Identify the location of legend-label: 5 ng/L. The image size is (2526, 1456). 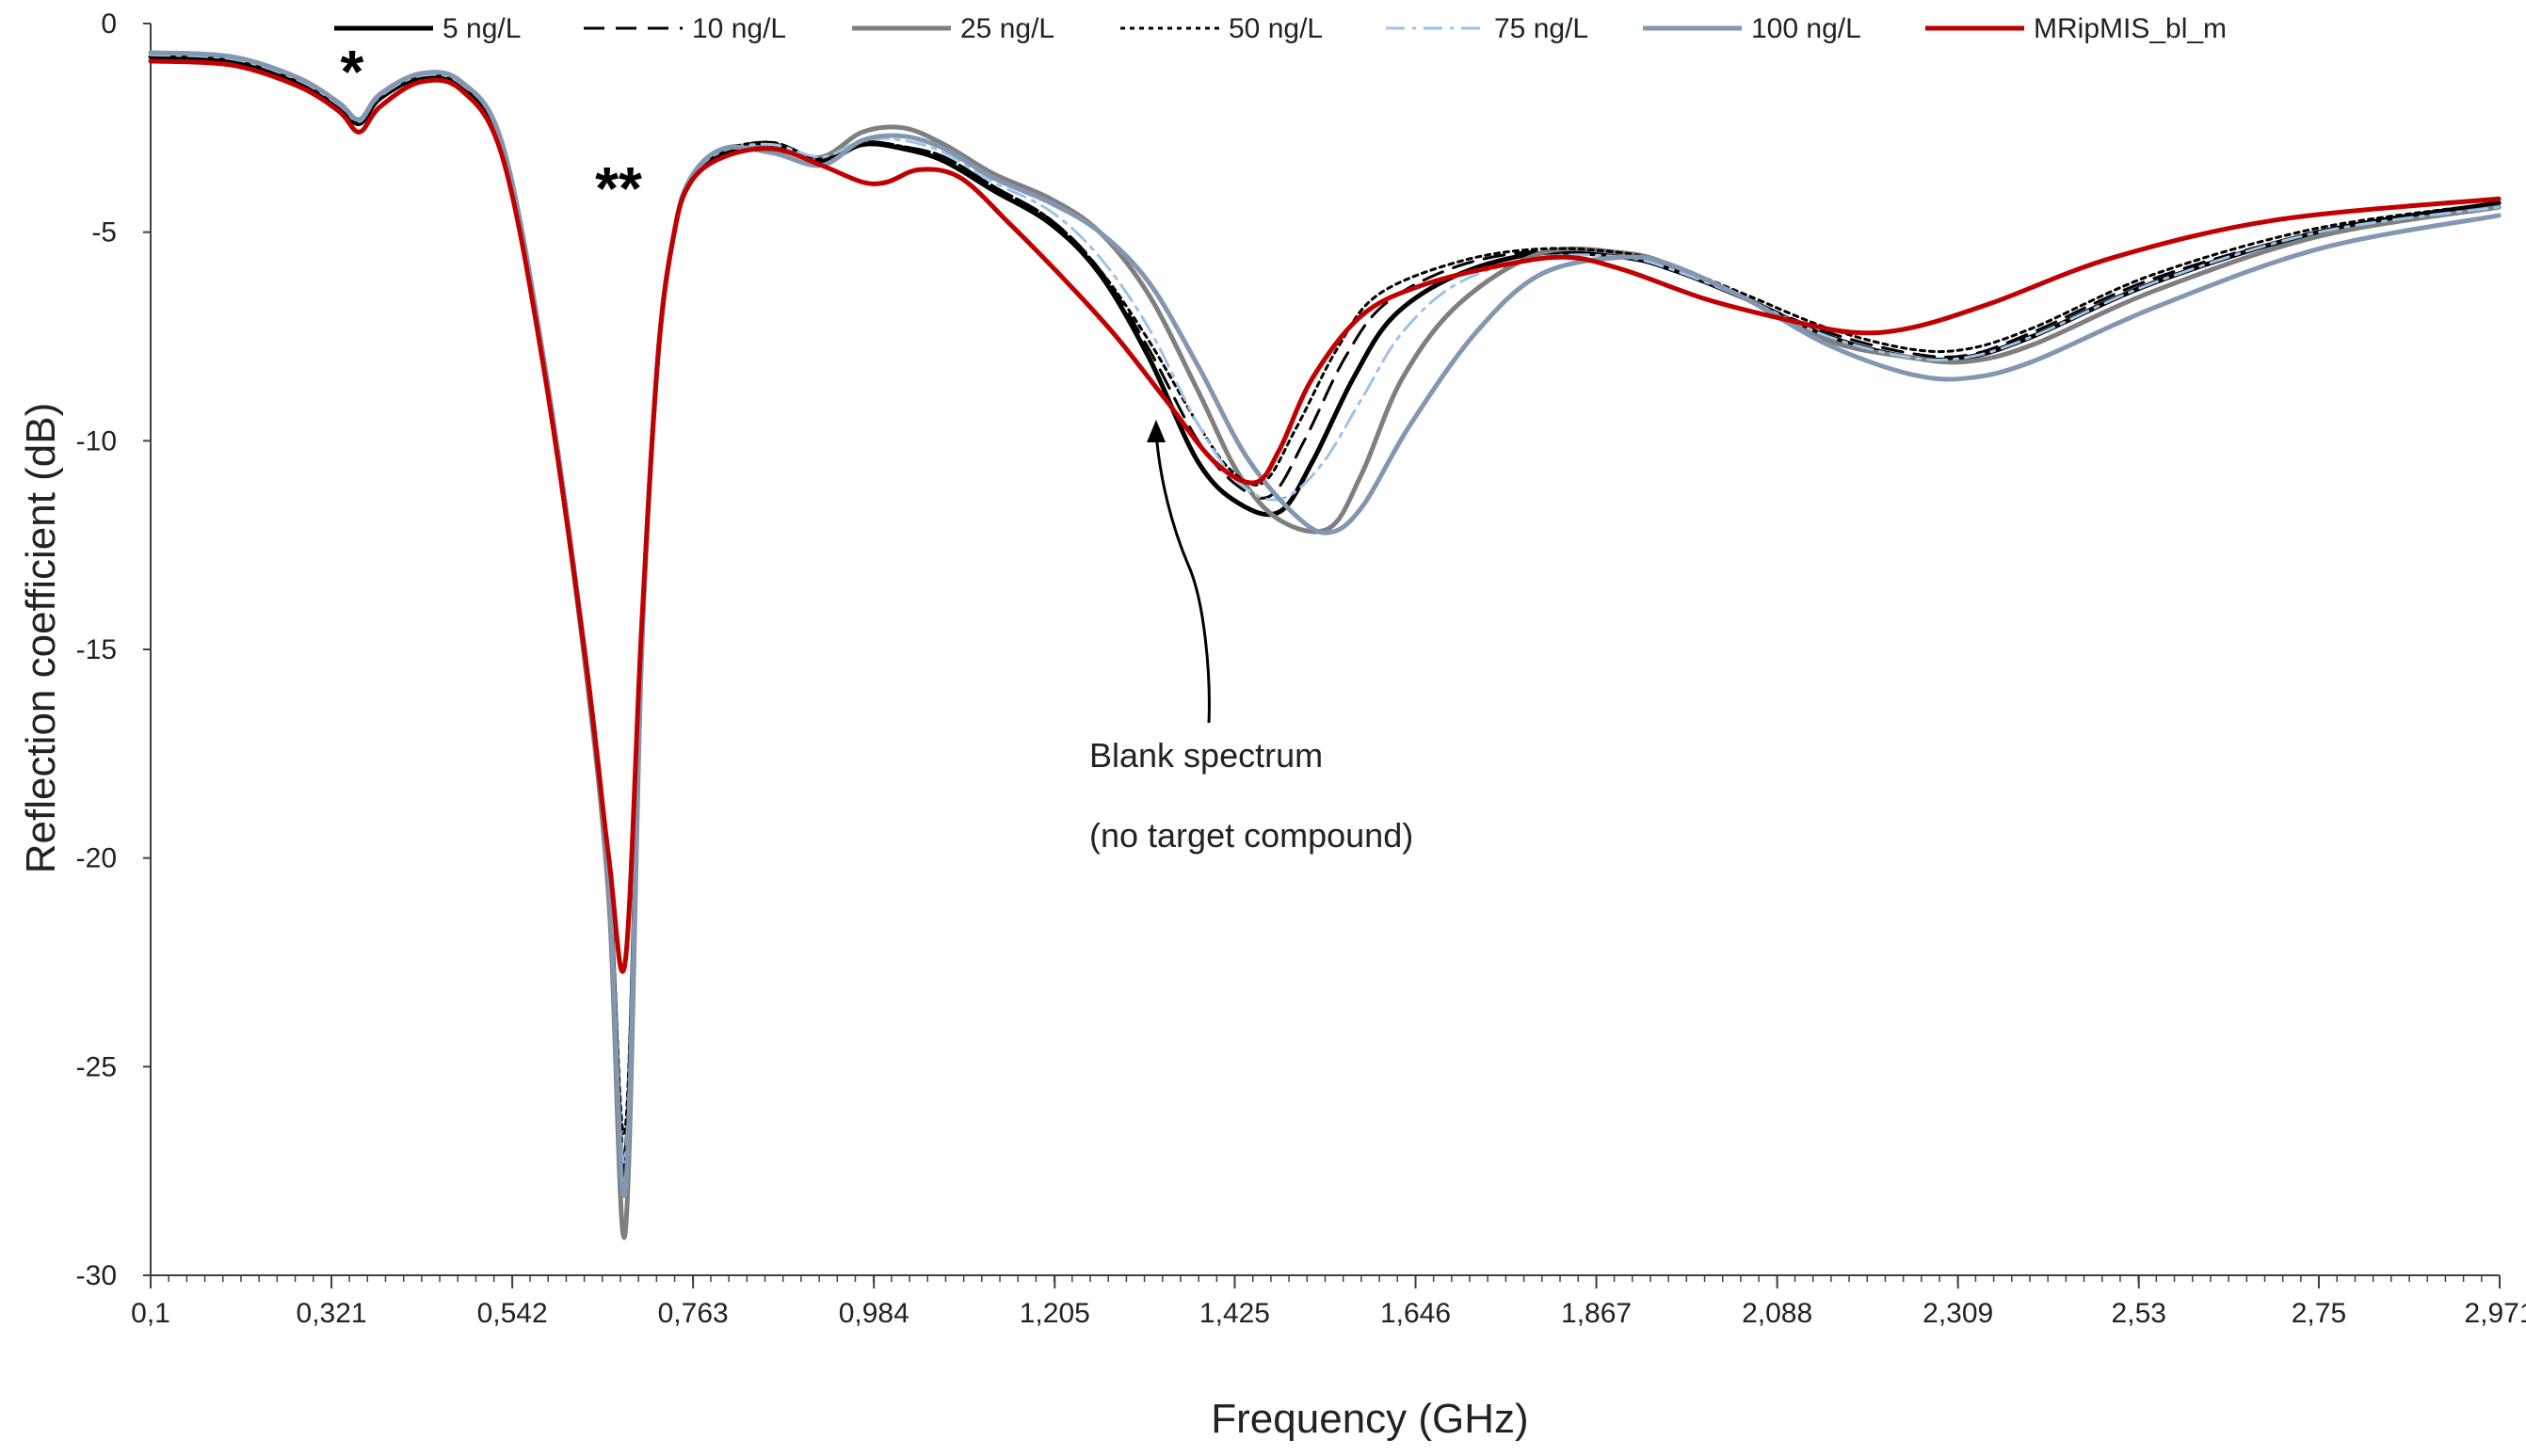
(481, 28).